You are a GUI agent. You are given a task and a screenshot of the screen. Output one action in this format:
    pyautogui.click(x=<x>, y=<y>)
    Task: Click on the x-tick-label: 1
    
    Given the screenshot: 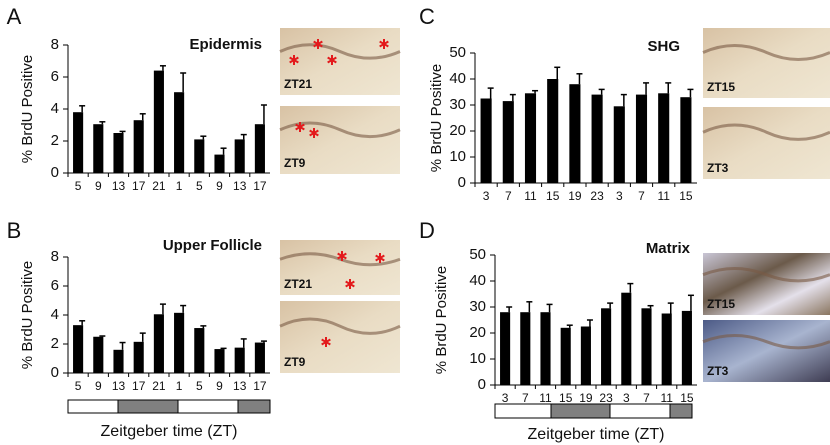 What is the action you would take?
    pyautogui.click(x=179, y=186)
    